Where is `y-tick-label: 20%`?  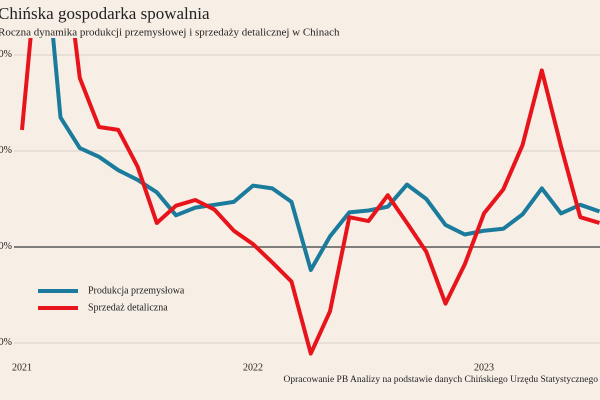 y-tick-label: 20% is located at coordinates (6, 54).